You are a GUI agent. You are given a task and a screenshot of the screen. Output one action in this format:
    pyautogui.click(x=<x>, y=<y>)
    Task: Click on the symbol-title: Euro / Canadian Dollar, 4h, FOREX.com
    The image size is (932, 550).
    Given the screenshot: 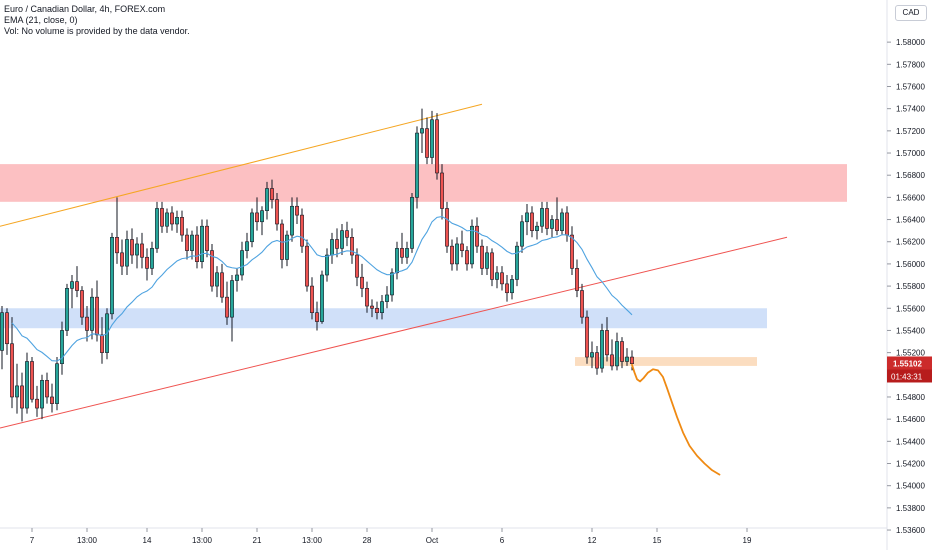 What is the action you would take?
    pyautogui.click(x=85, y=9)
    